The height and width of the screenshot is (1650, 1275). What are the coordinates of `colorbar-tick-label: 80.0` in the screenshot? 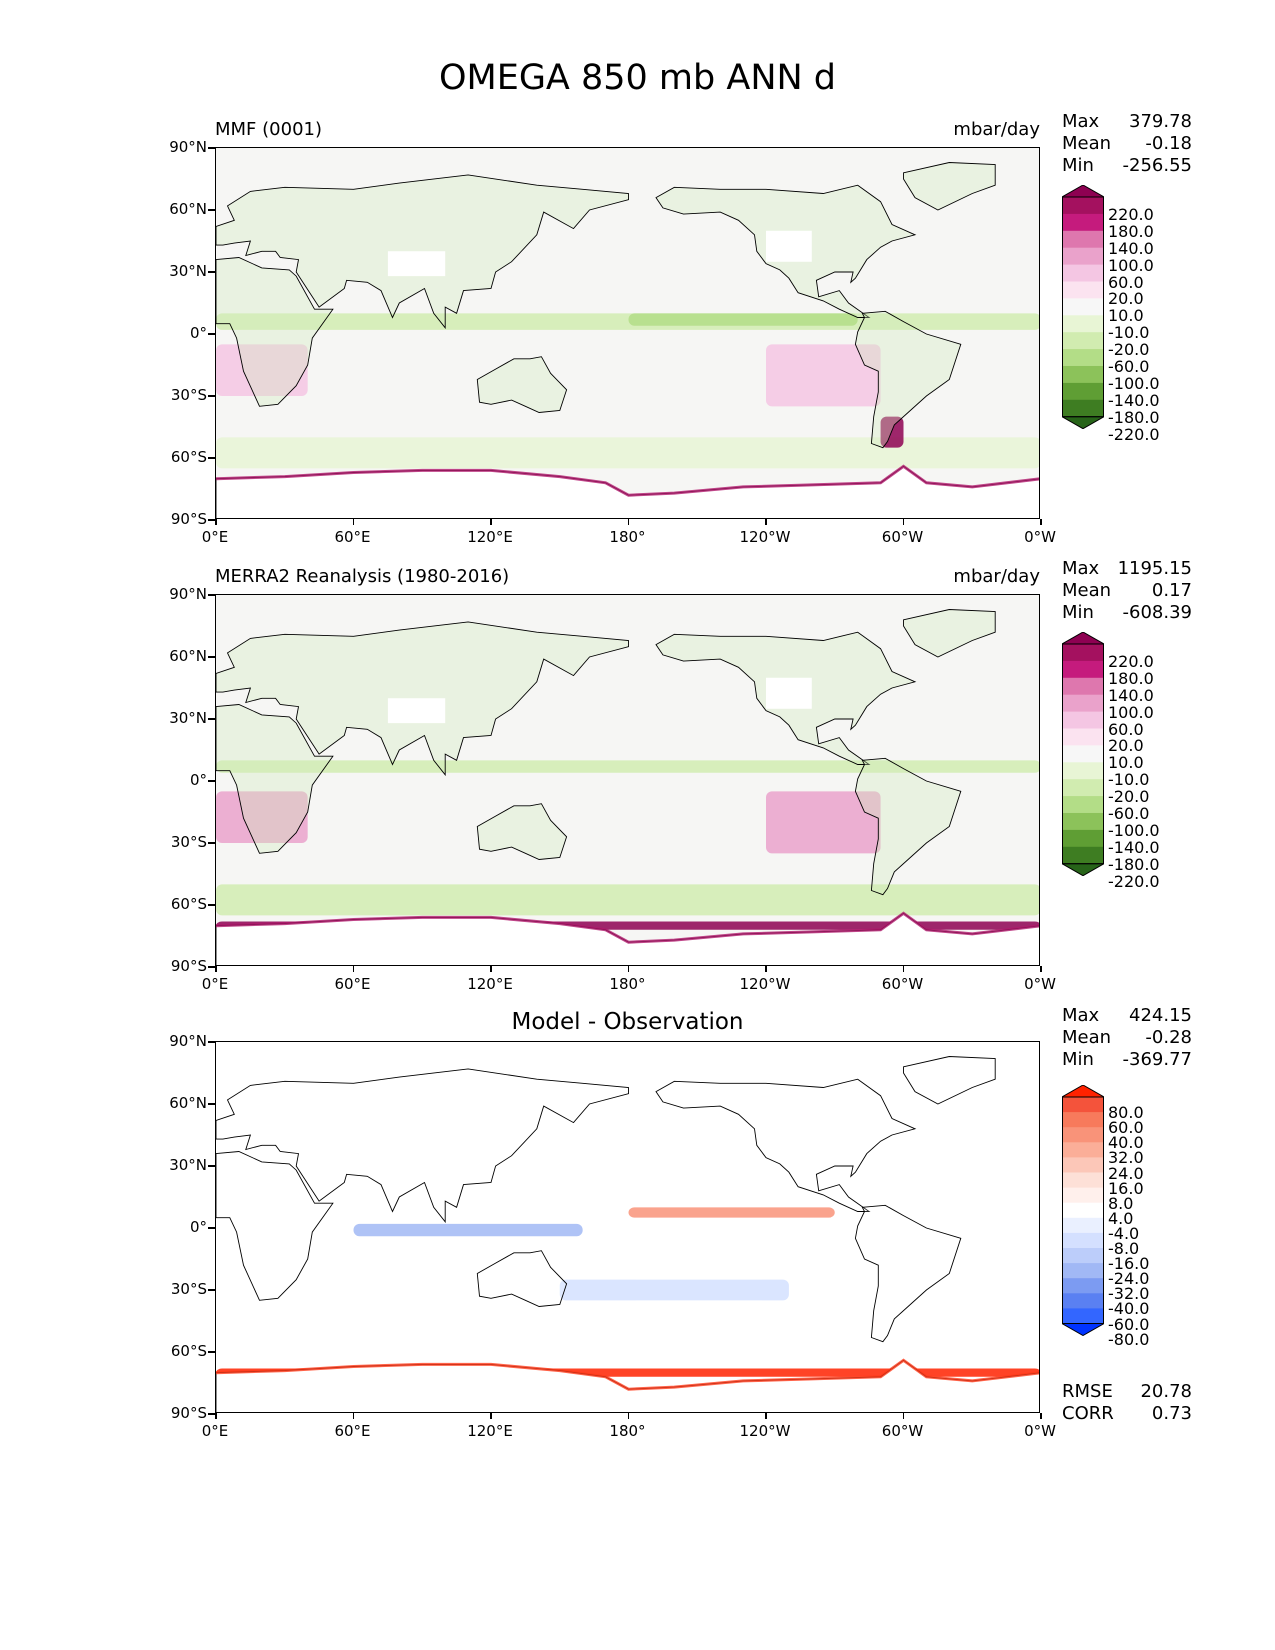 It's located at (1126, 1113).